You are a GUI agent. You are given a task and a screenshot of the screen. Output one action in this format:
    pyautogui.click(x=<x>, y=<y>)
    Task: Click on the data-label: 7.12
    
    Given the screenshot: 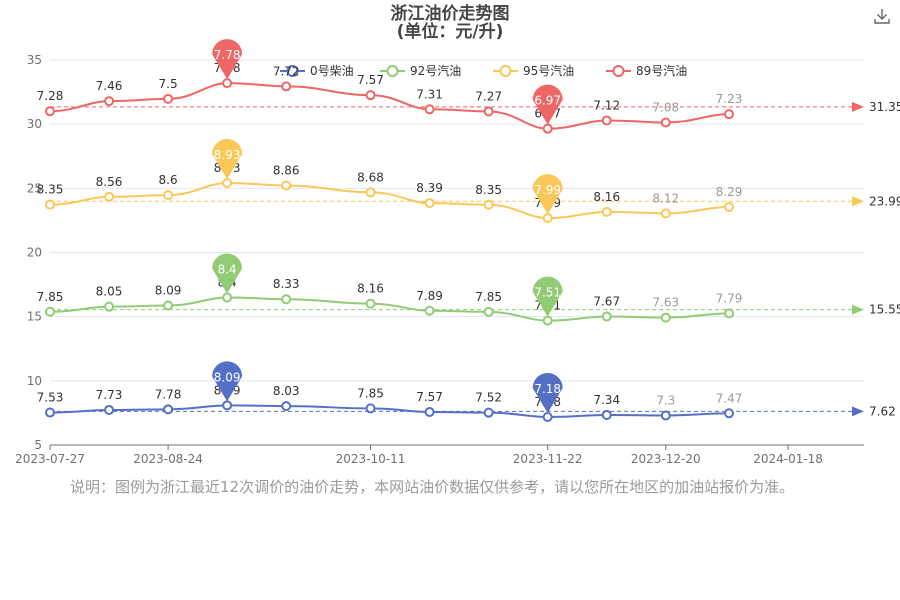 What is the action you would take?
    pyautogui.click(x=606, y=105)
    